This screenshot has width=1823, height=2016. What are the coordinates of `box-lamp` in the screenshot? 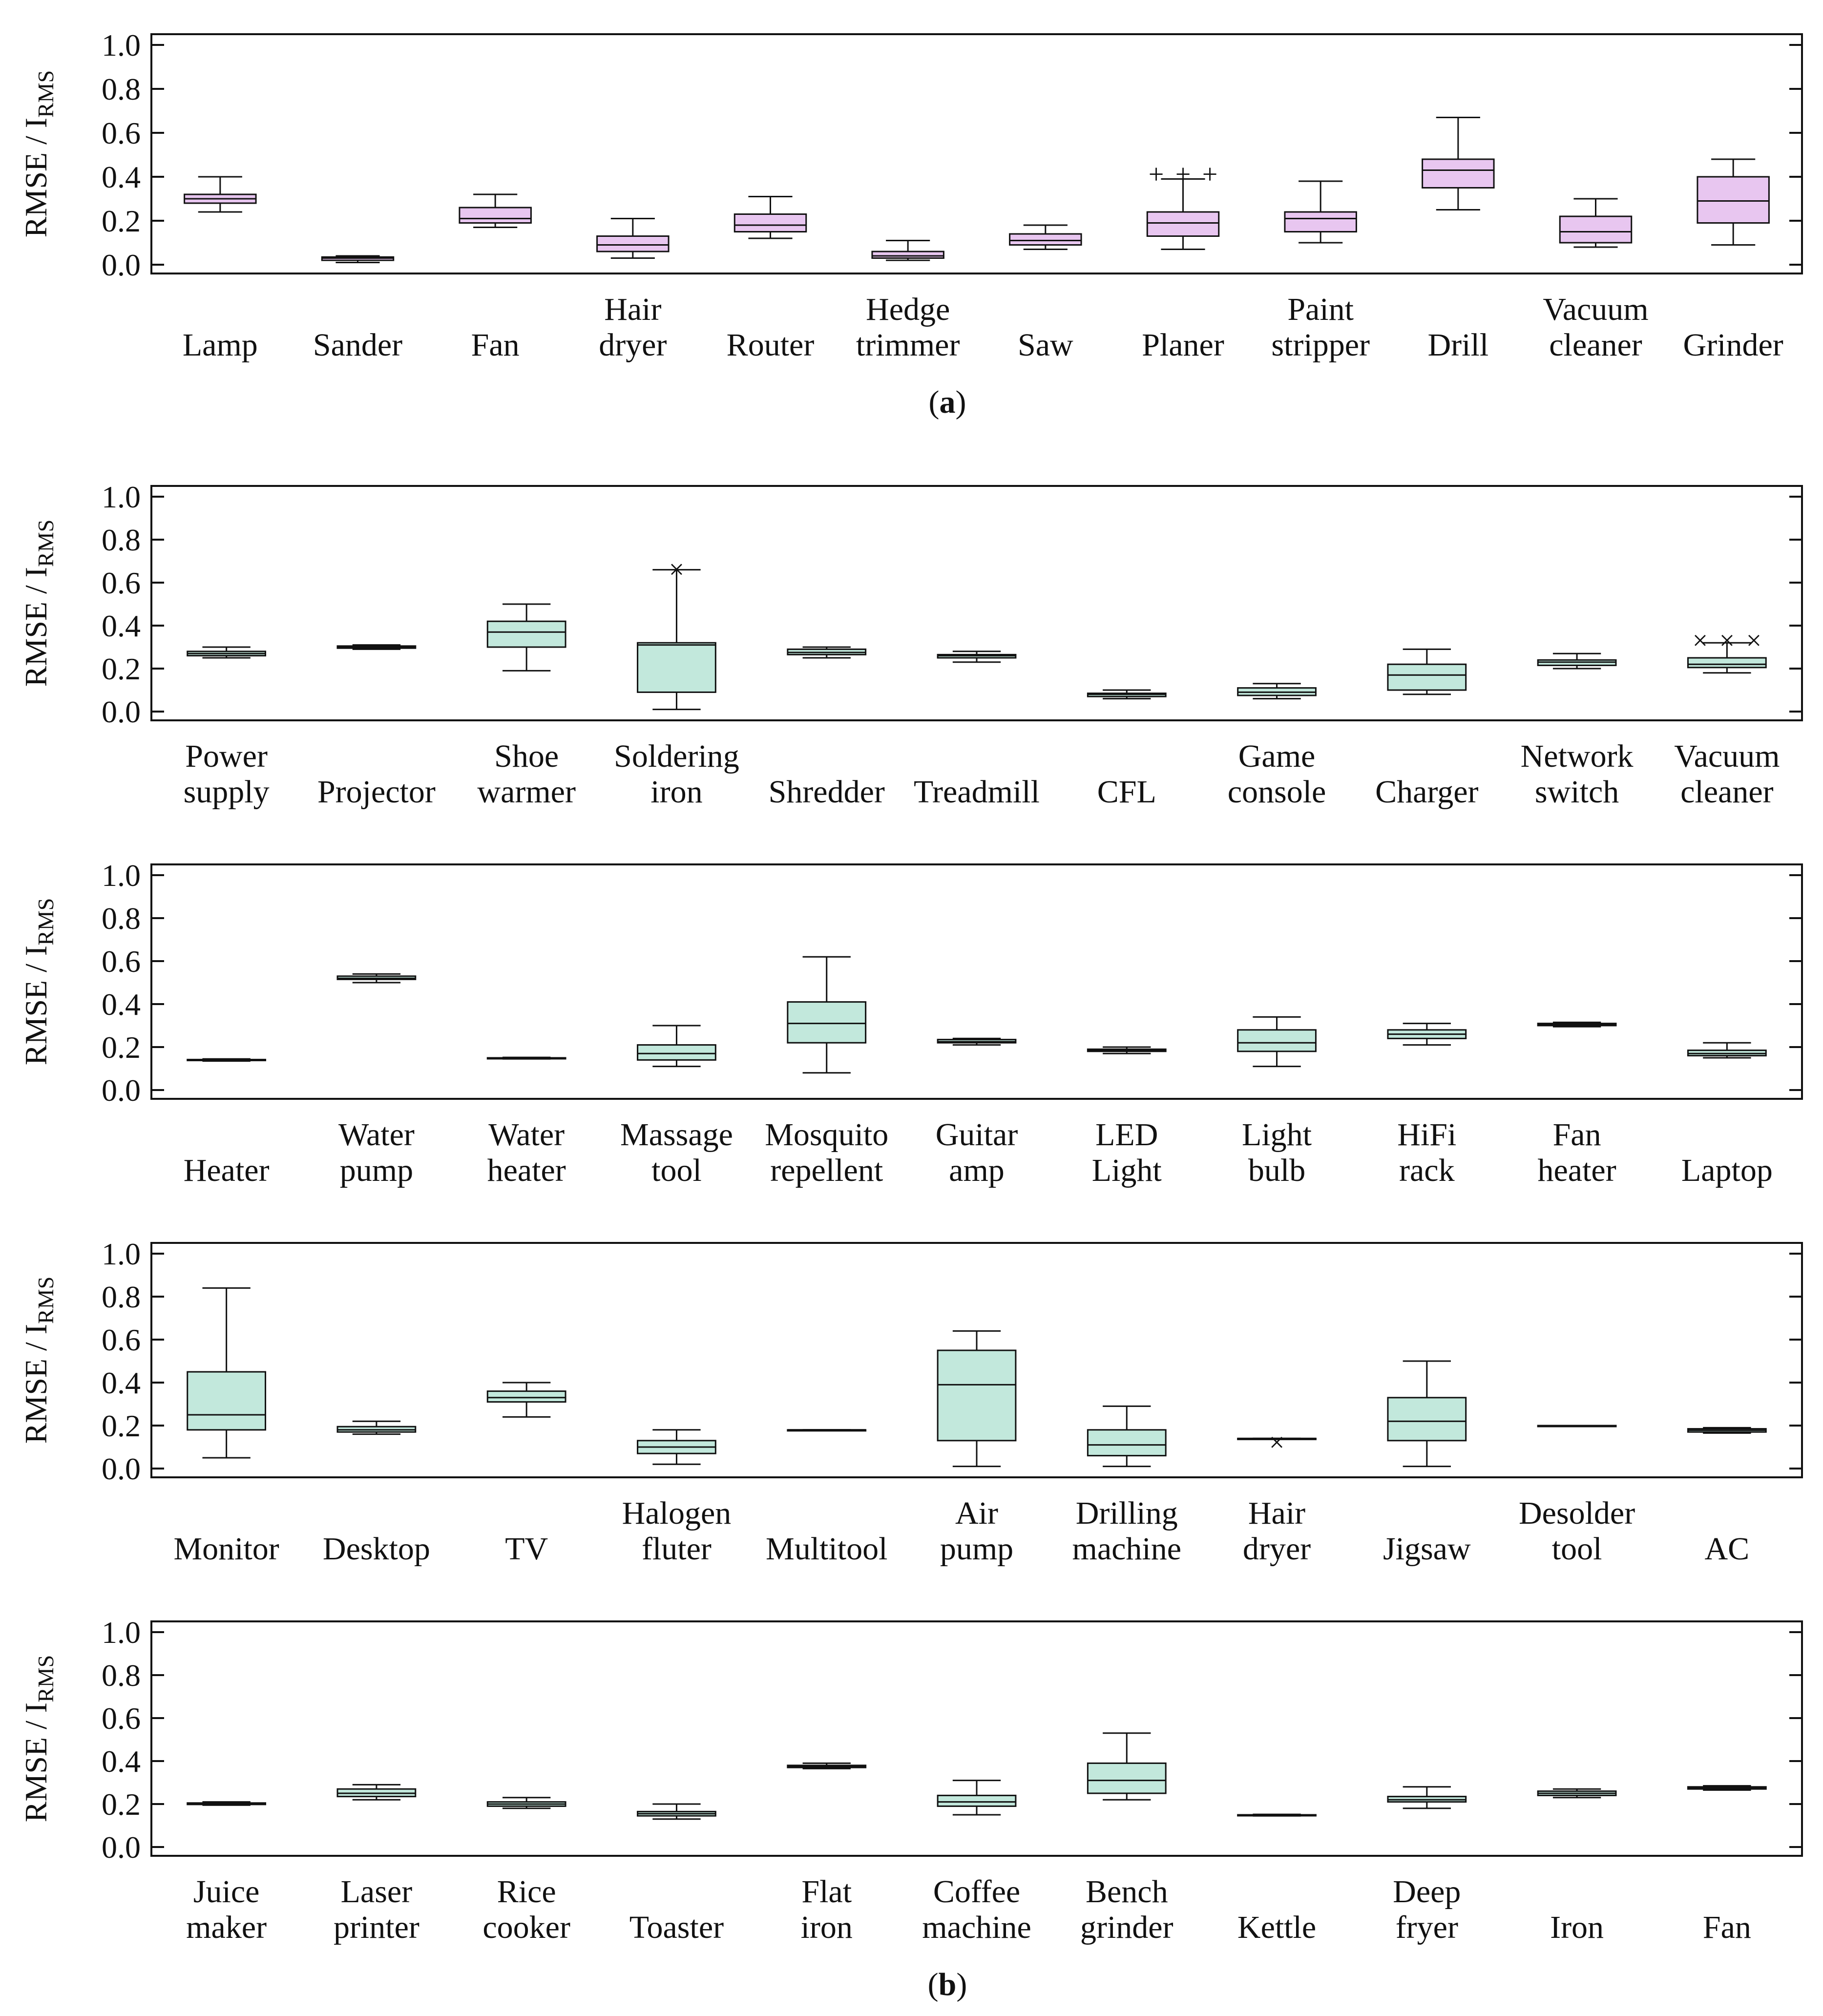 It's located at (220, 194).